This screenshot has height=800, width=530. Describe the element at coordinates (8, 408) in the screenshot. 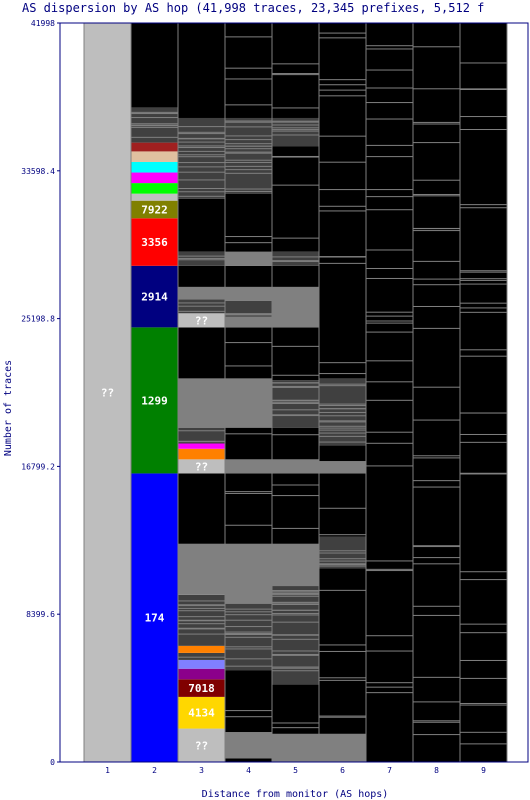

I see `y-axis-label: Number of traces` at that location.